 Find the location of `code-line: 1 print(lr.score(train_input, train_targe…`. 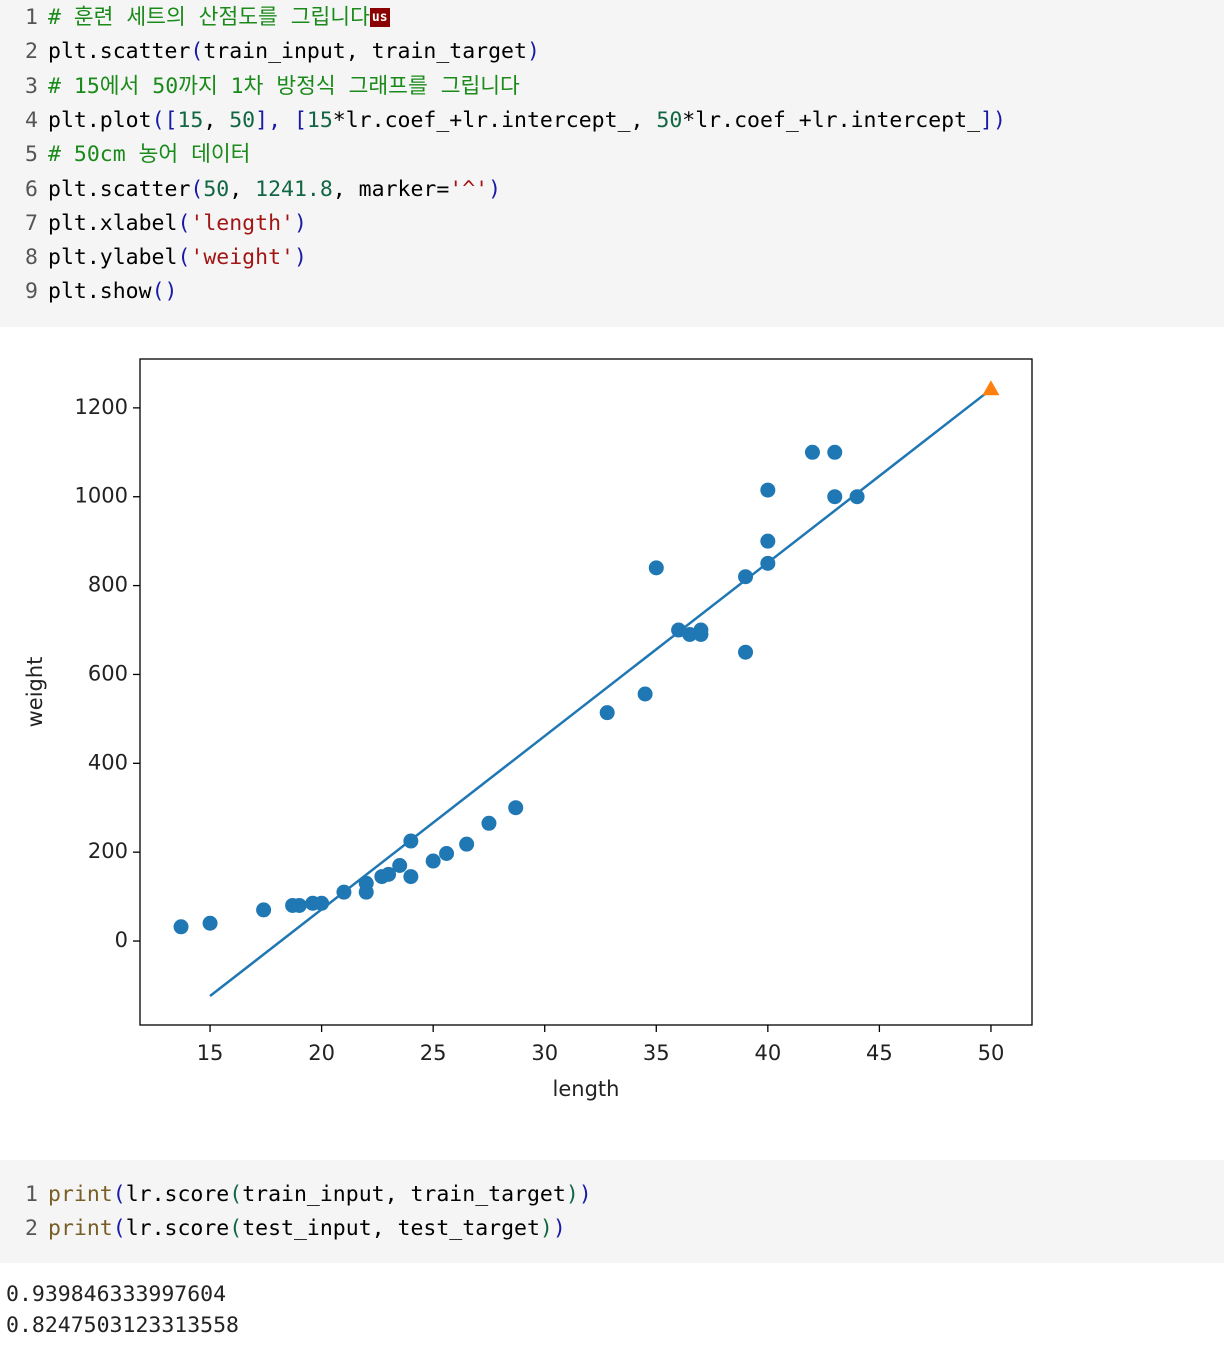

code-line: 1 print(lr.score(train_input, train_targe… is located at coordinates (612, 1195).